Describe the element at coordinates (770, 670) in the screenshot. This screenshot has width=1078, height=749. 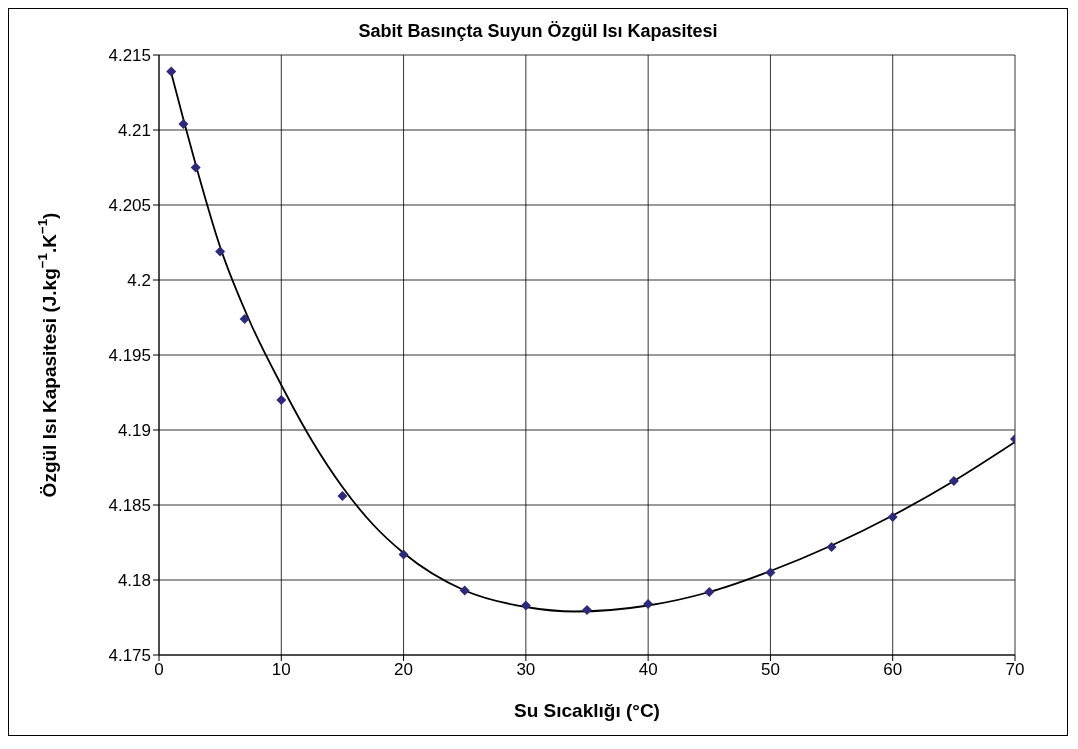
I see `x-tick-label: 50` at that location.